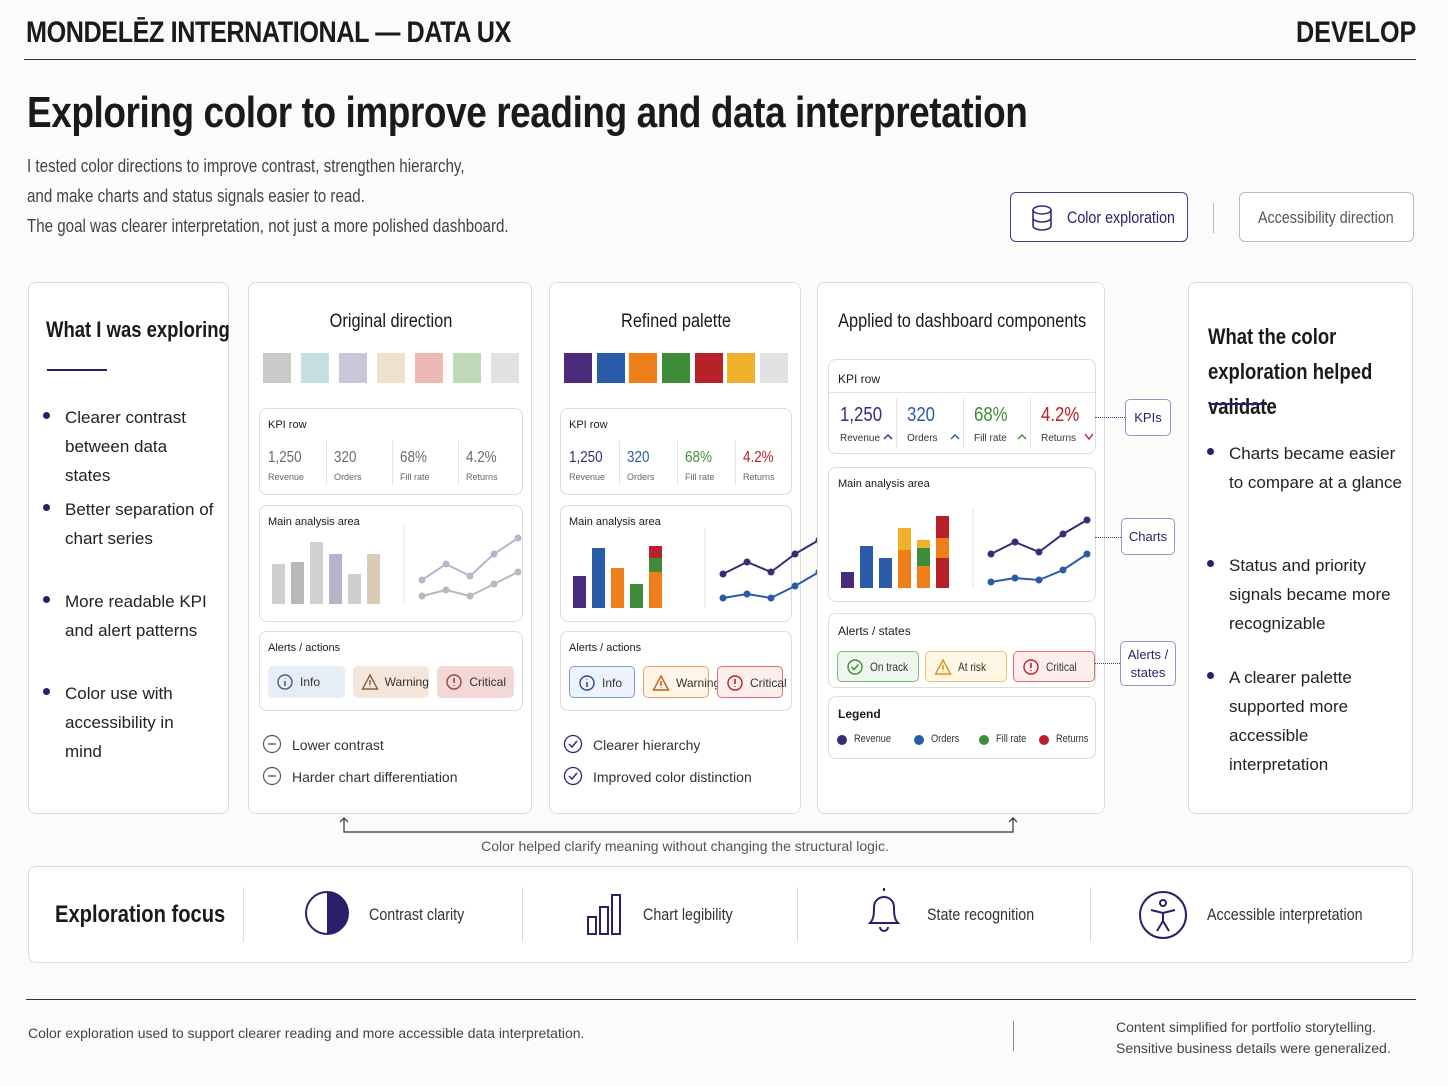 This screenshot has height=1086, width=1448. Describe the element at coordinates (1148, 536) in the screenshot. I see `callout: Charts` at that location.